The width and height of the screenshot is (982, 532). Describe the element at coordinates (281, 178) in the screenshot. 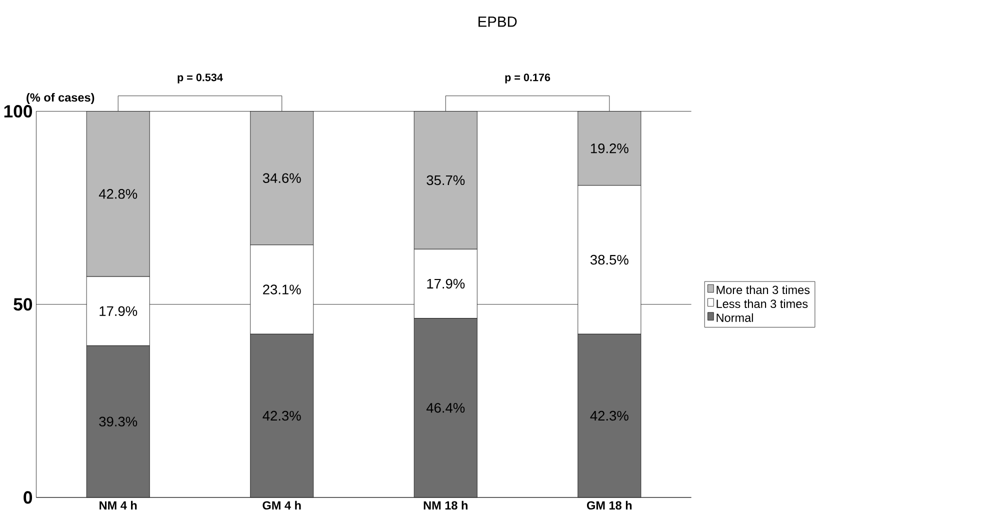

I see `data-label: 34.6%` at that location.